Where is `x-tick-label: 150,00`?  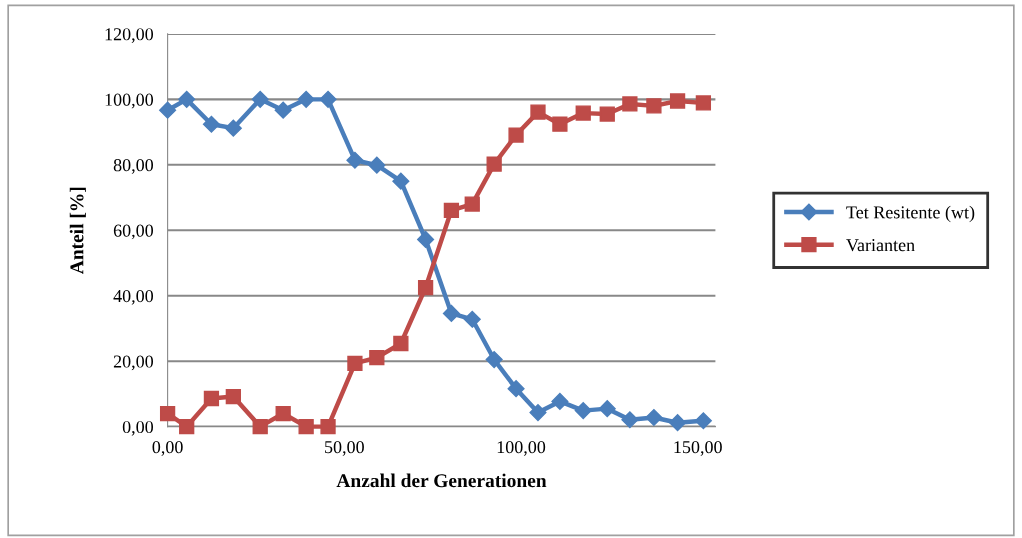
x-tick-label: 150,00 is located at coordinates (698, 448).